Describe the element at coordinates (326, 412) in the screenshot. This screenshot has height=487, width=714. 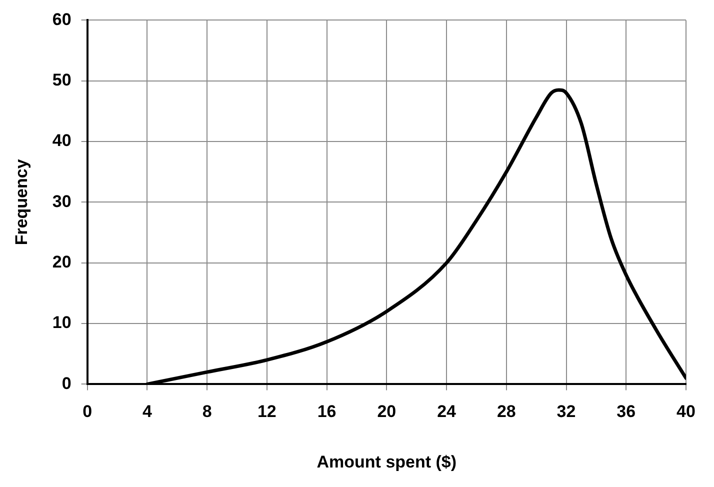
I see `x-tick-label: 16` at that location.